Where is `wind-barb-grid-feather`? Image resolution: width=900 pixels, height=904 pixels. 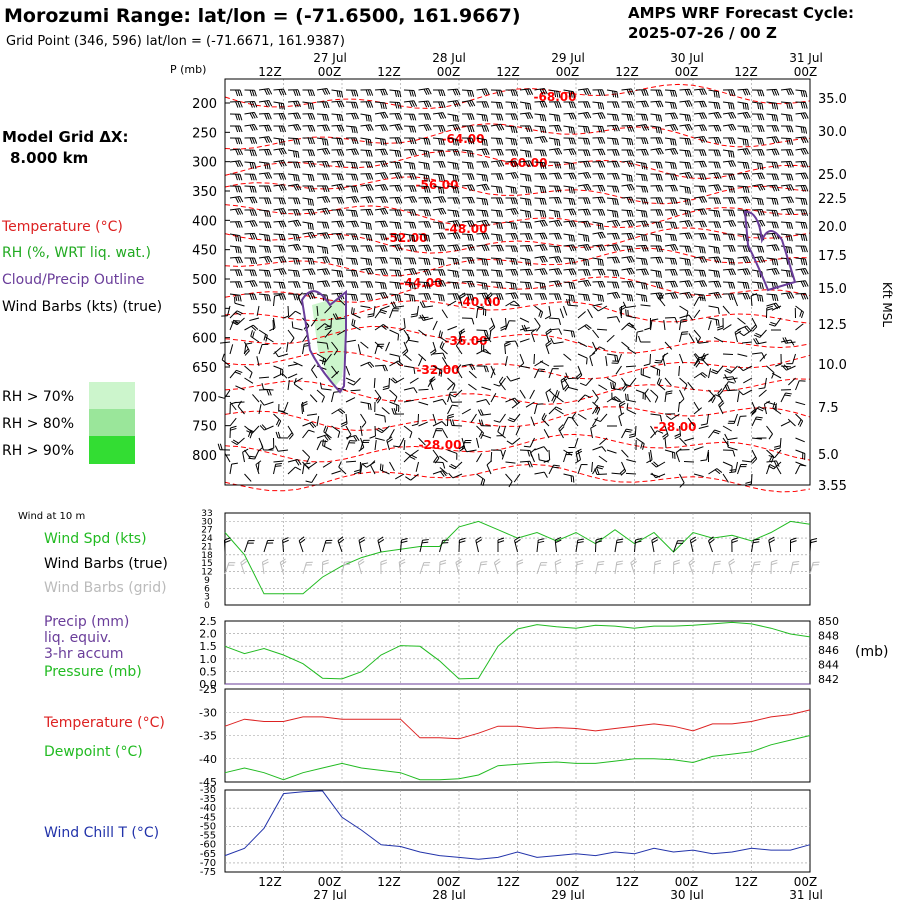
wind-barb-grid-feather is located at coordinates (619, 564).